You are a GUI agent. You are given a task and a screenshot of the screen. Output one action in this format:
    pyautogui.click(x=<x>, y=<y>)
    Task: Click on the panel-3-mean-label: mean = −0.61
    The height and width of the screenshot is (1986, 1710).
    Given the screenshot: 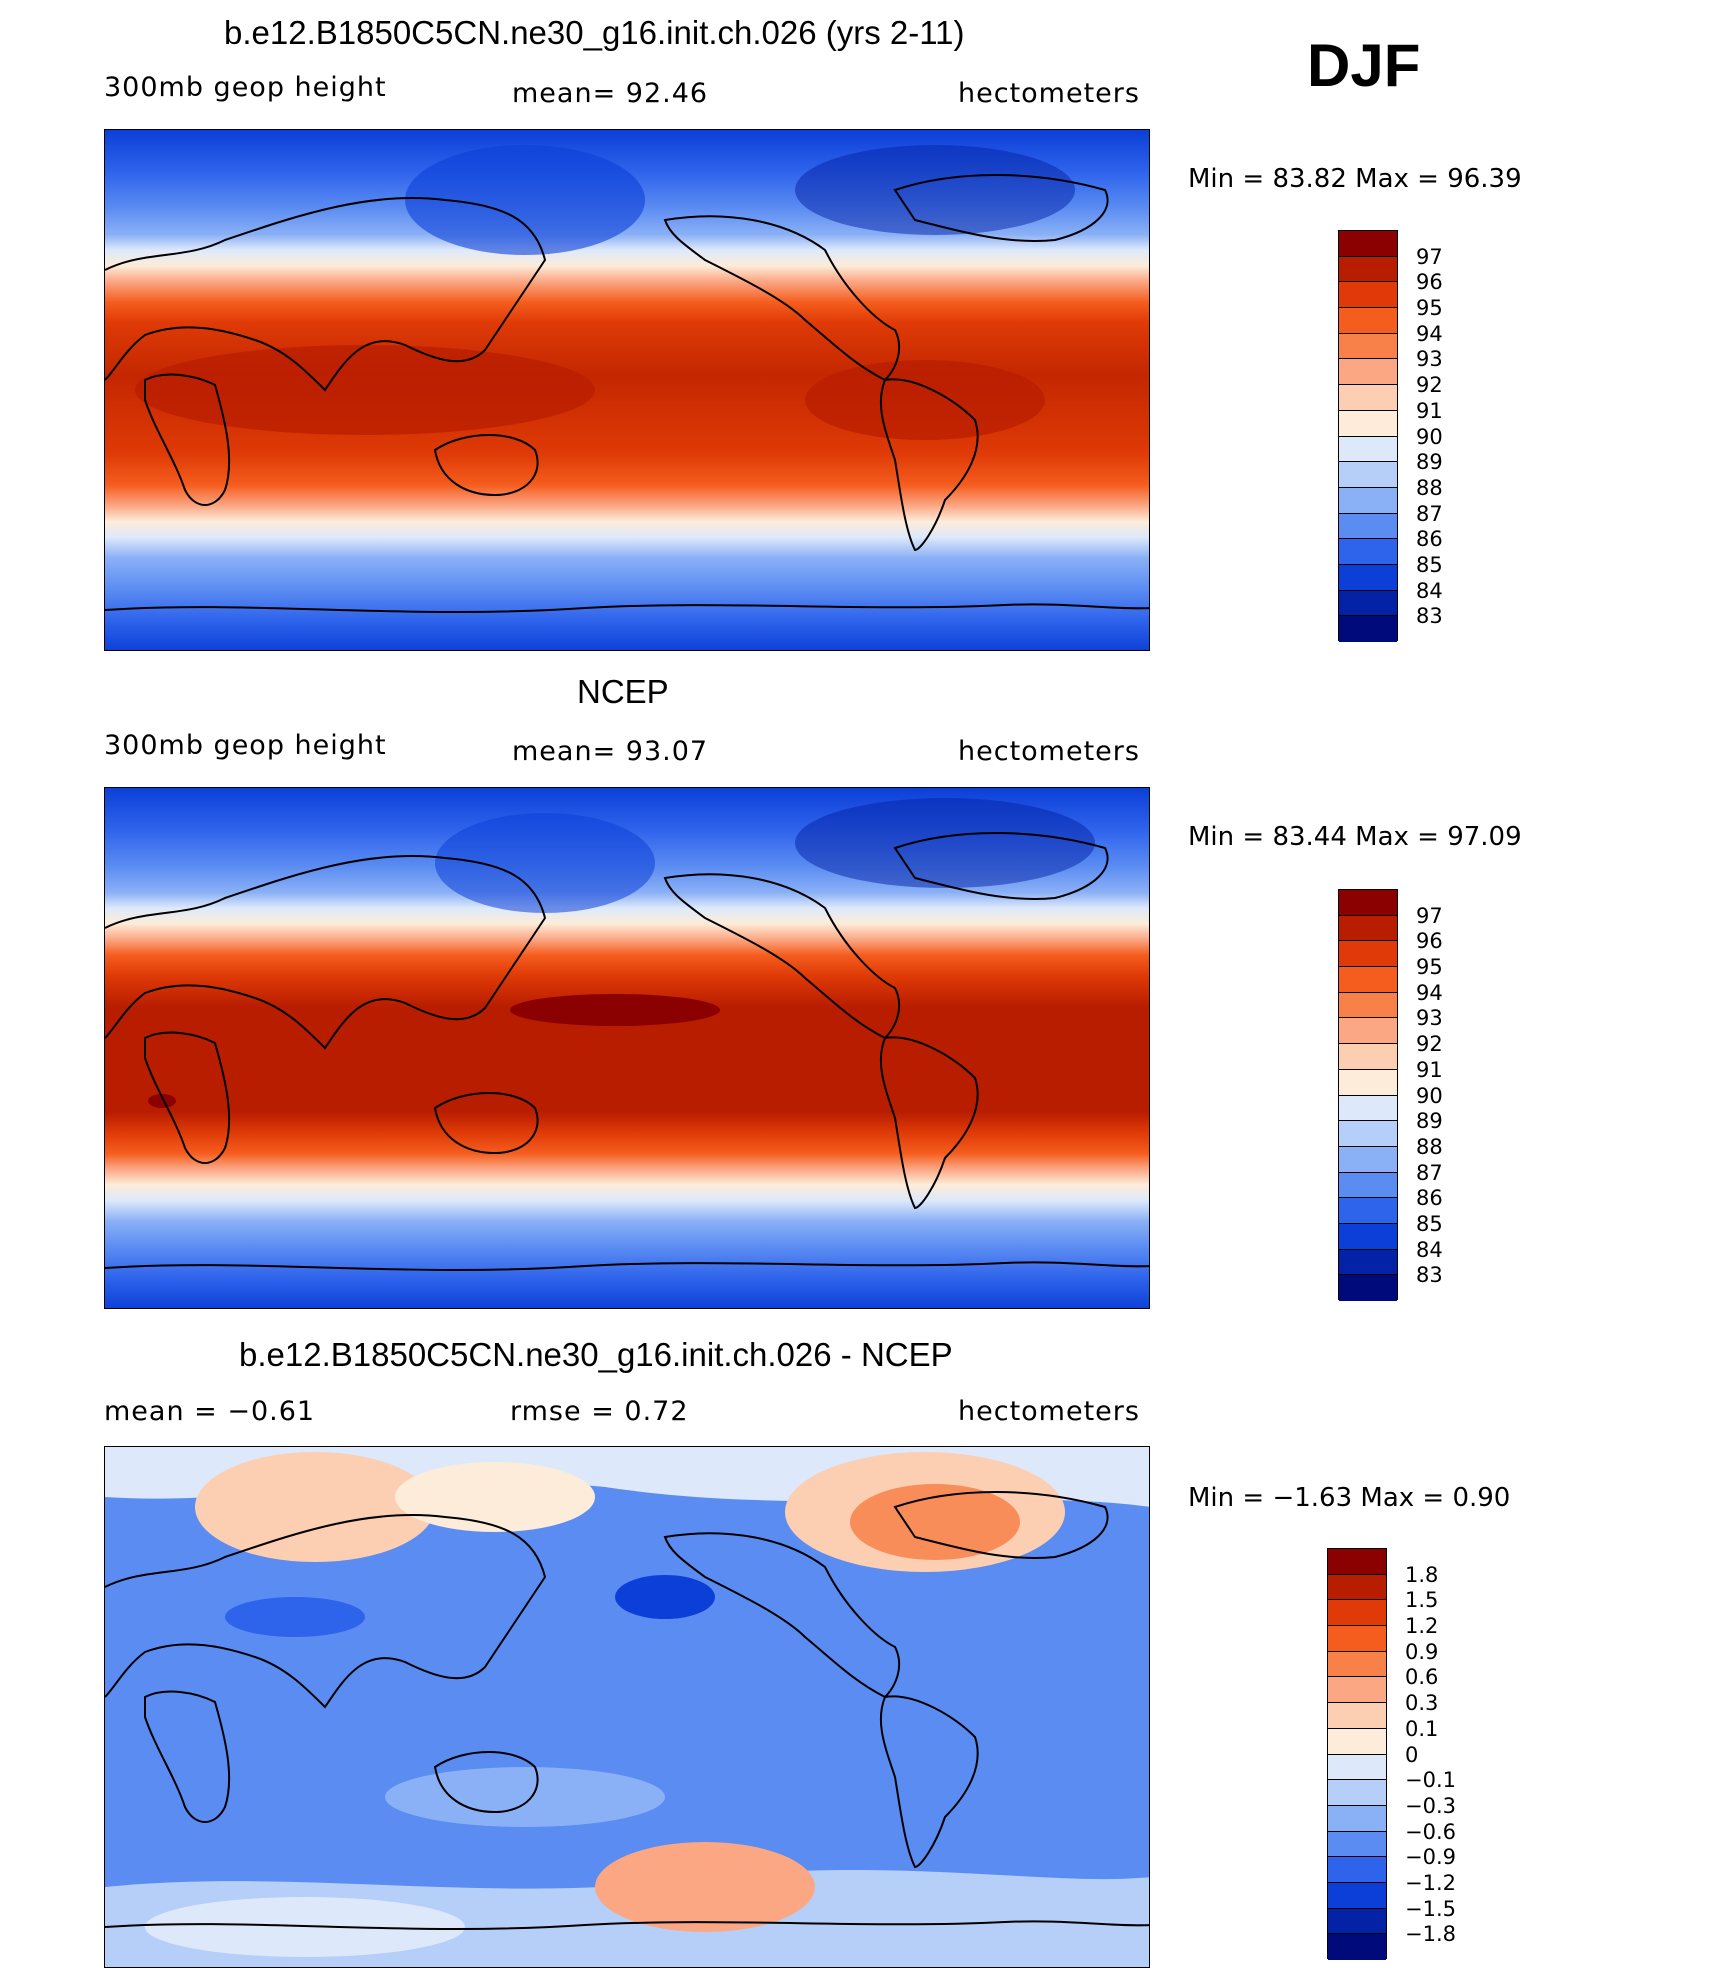 What is the action you would take?
    pyautogui.click(x=210, y=1411)
    